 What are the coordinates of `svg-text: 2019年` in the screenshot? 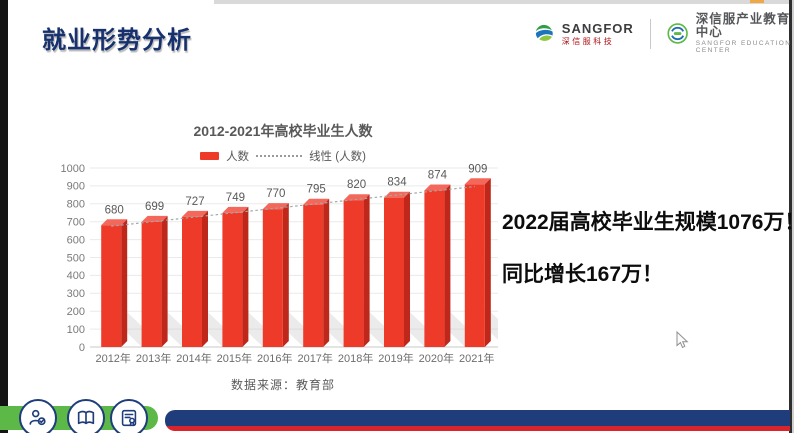 It's located at (395, 358).